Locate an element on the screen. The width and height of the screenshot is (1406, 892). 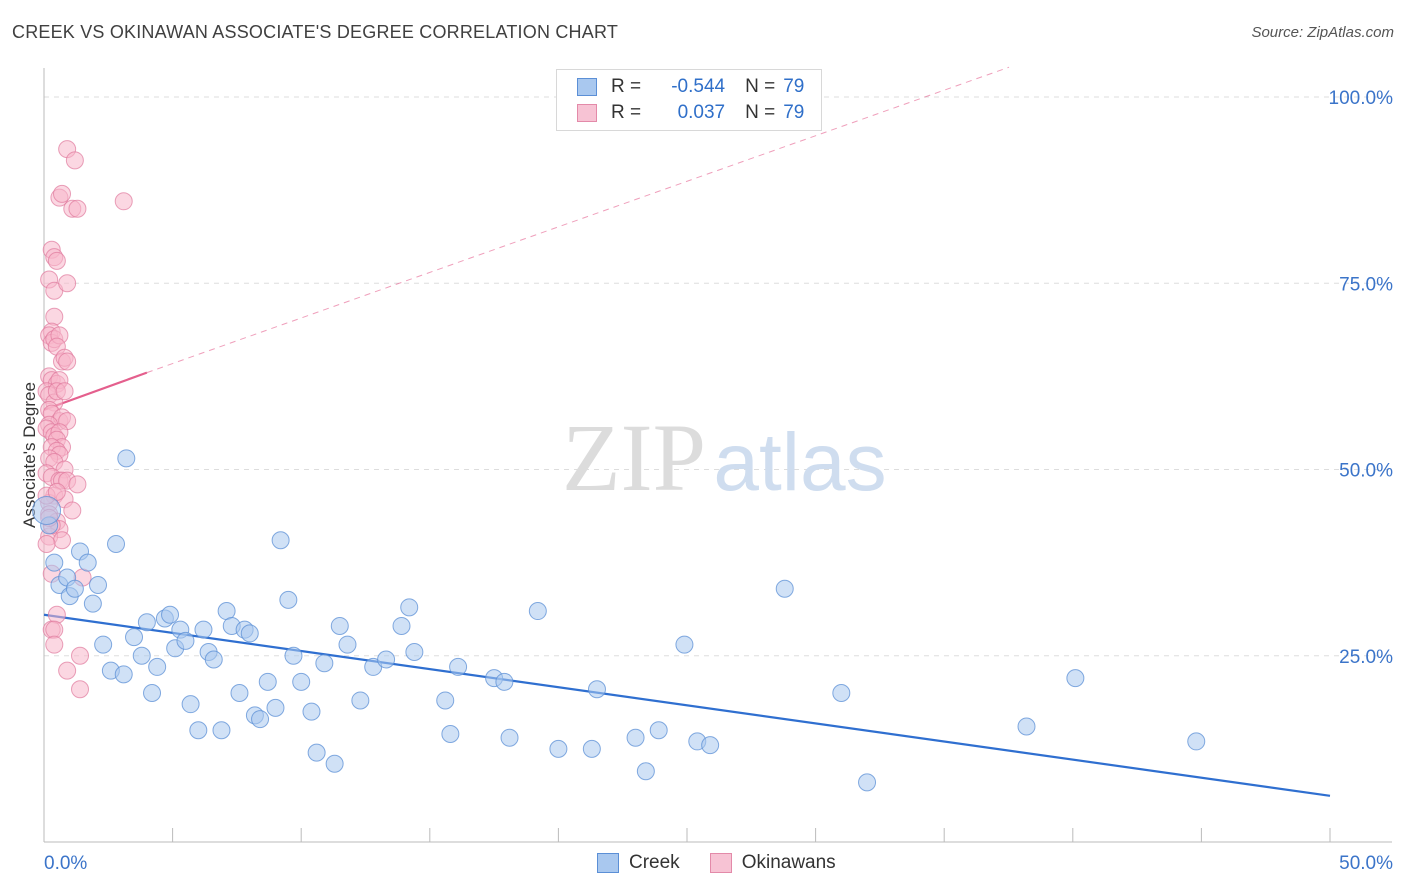
legend-item-creek: Creek is located at coordinates (638, 863).